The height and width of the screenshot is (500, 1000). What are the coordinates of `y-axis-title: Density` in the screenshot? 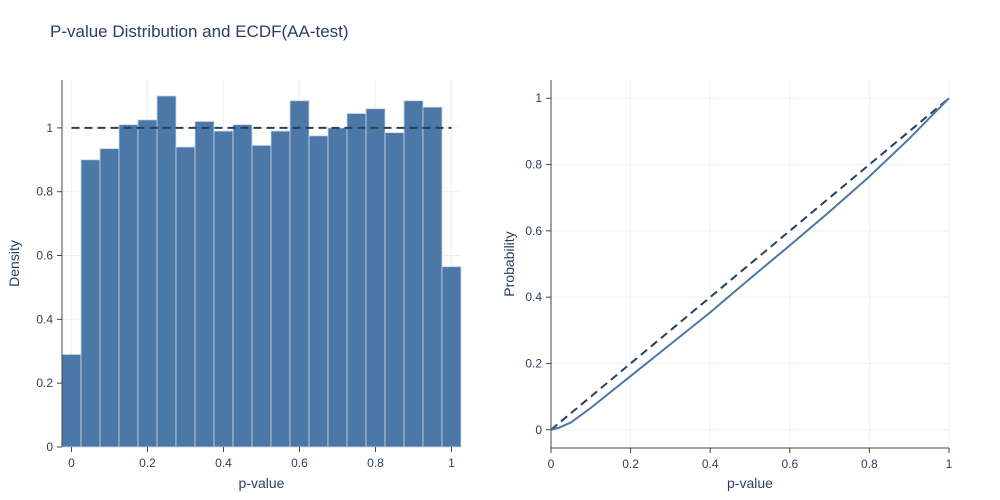 It's located at (14, 263).